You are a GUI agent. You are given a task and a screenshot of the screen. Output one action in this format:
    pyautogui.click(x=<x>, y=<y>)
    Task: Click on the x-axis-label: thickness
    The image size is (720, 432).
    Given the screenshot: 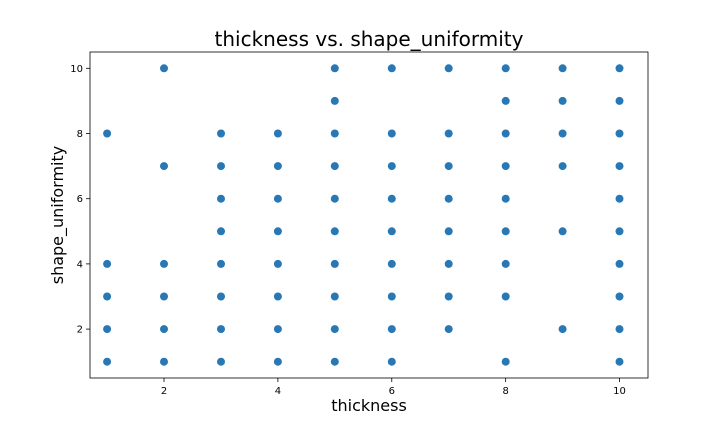 What is the action you would take?
    pyautogui.click(x=369, y=405)
    